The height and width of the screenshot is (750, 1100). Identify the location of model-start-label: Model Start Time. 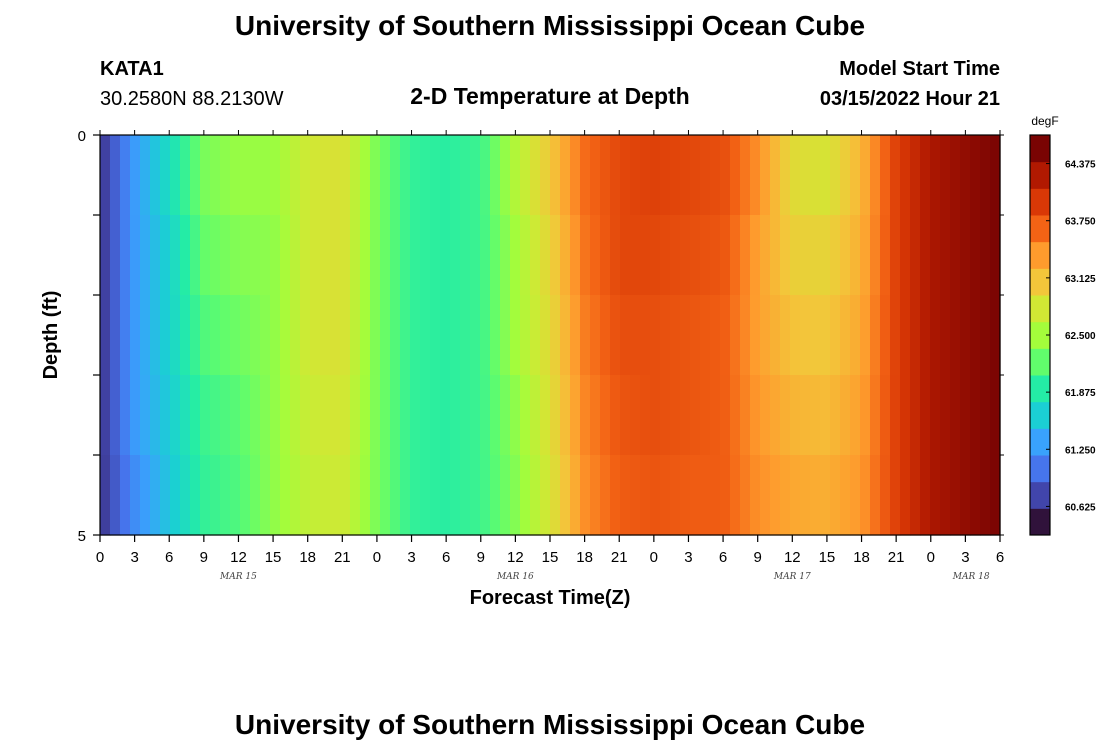
(919, 69).